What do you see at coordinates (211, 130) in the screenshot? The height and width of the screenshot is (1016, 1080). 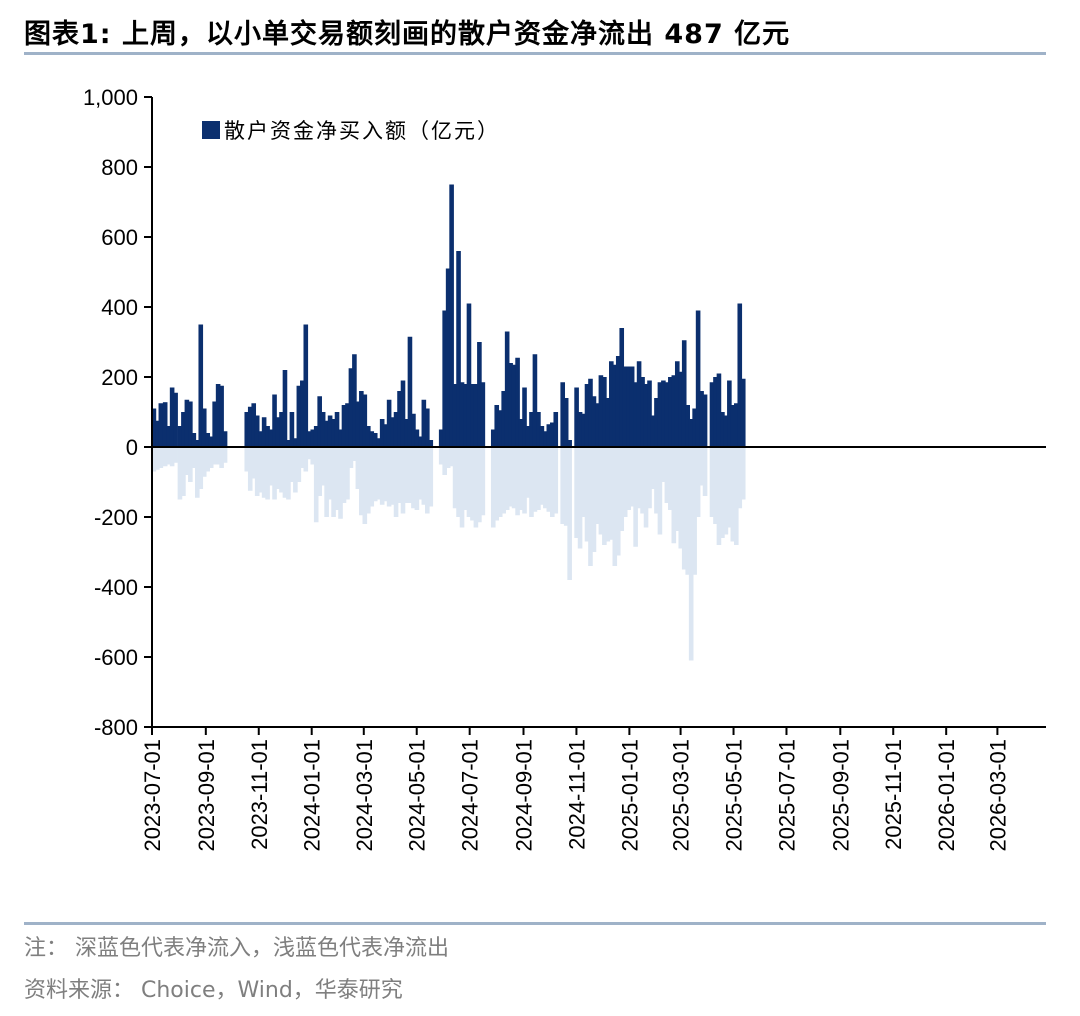 I see `legend-swatch-inflow` at bounding box center [211, 130].